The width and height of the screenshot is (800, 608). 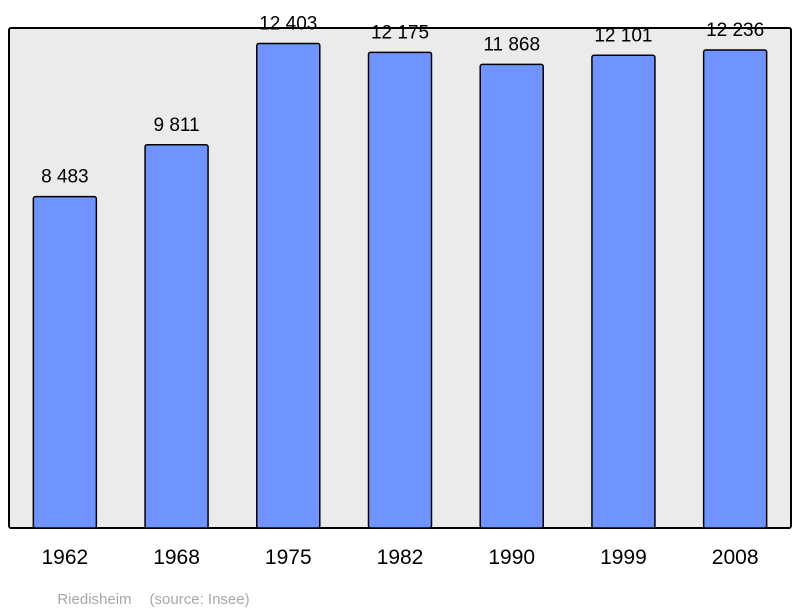 I want to click on value-label-1968: 9 811, so click(x=177, y=125).